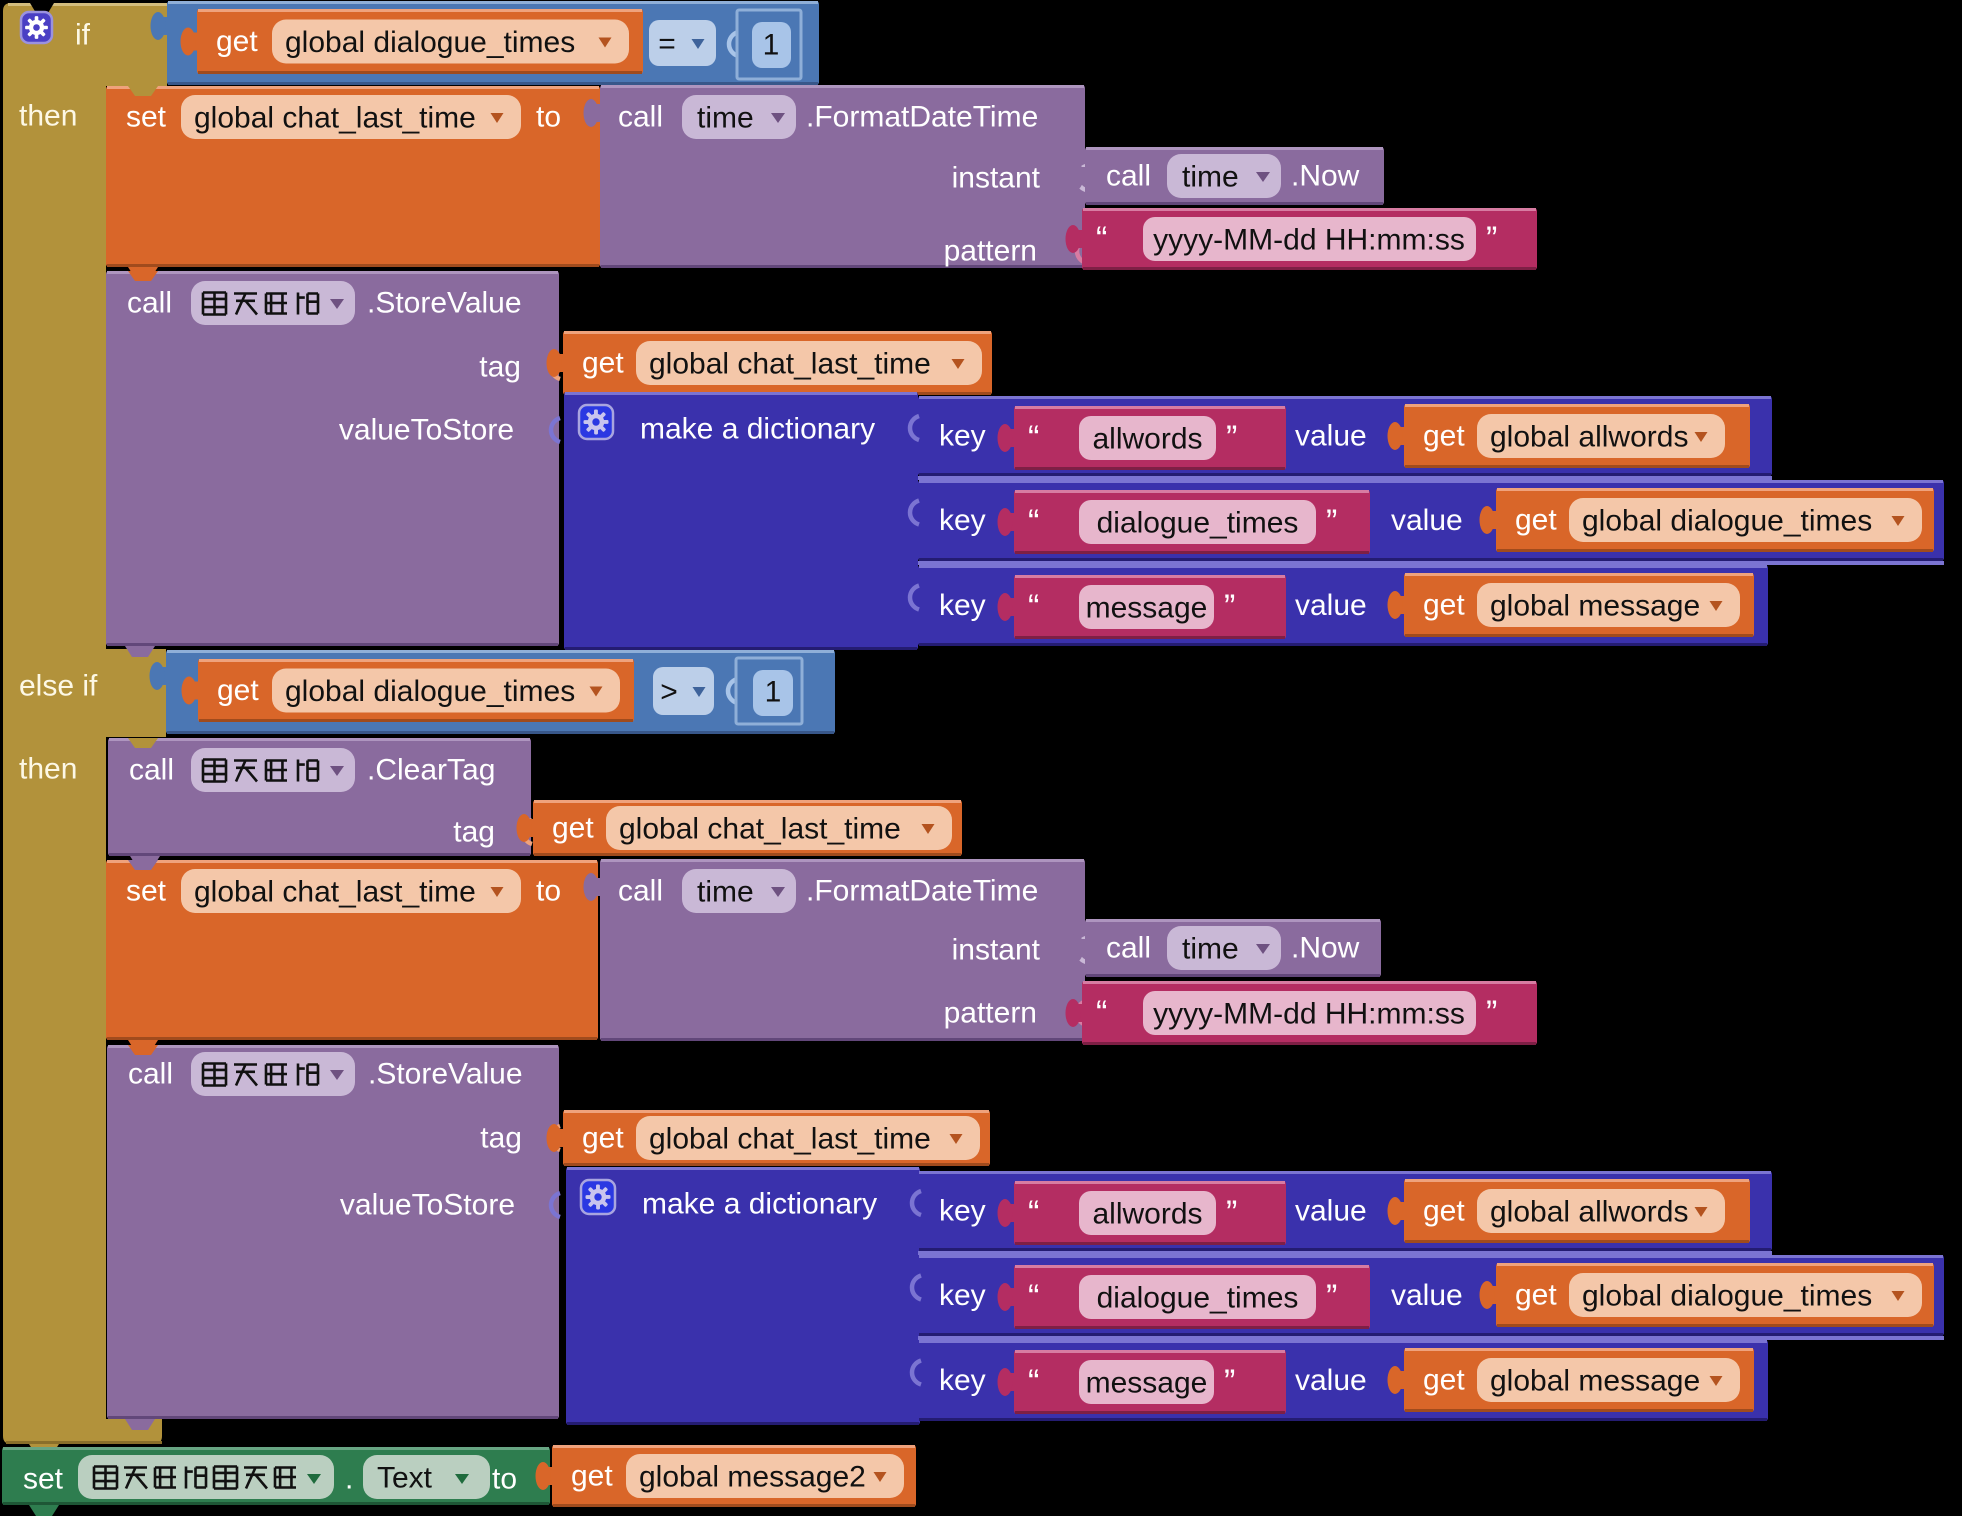 This screenshot has width=1962, height=1516. I want to click on svg-text: valueToStore, so click(426, 430).